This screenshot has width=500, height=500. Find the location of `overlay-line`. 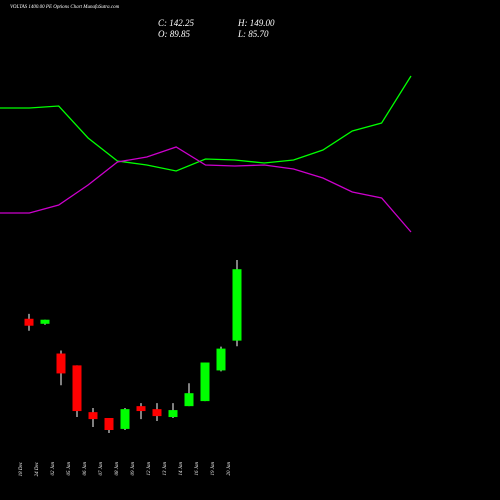

overlay-line is located at coordinates (206, 189).